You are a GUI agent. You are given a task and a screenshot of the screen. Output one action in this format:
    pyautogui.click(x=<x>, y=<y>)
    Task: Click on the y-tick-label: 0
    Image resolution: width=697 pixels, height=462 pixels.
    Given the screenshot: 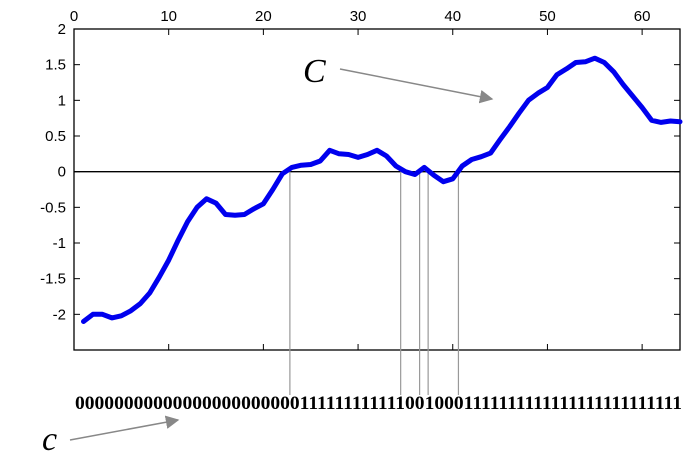 What is the action you would take?
    pyautogui.click(x=62, y=172)
    